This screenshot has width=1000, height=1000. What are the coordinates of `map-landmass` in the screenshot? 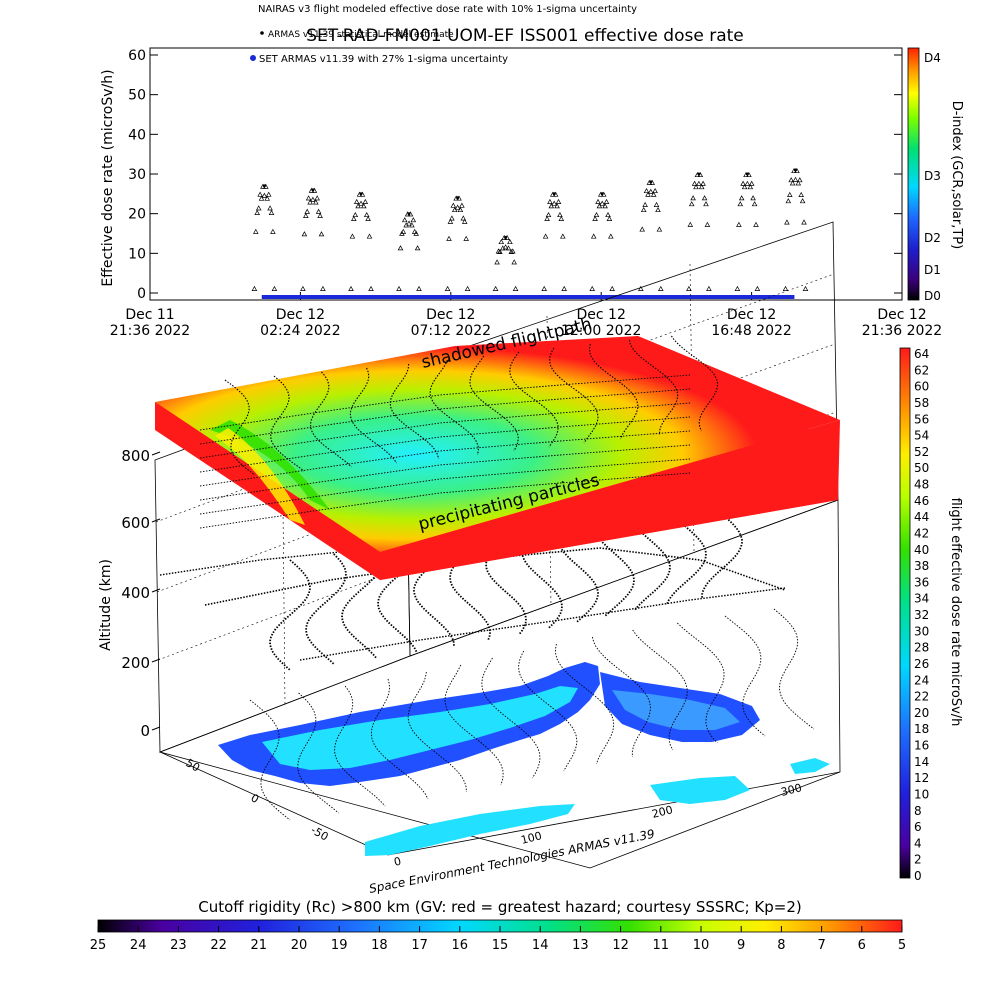 It's located at (810, 766).